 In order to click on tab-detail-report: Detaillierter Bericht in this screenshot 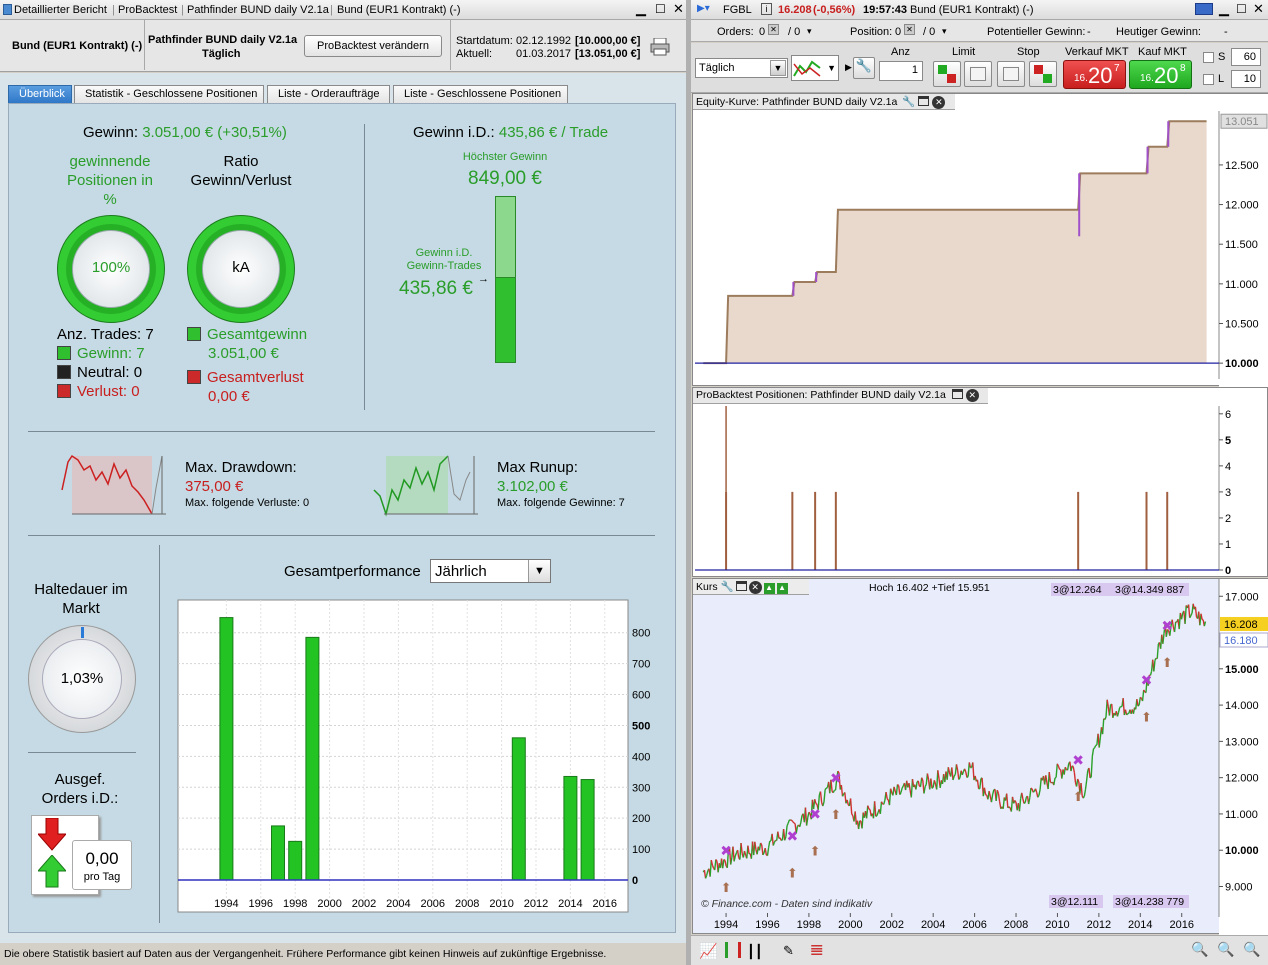, I will do `click(60, 10)`.